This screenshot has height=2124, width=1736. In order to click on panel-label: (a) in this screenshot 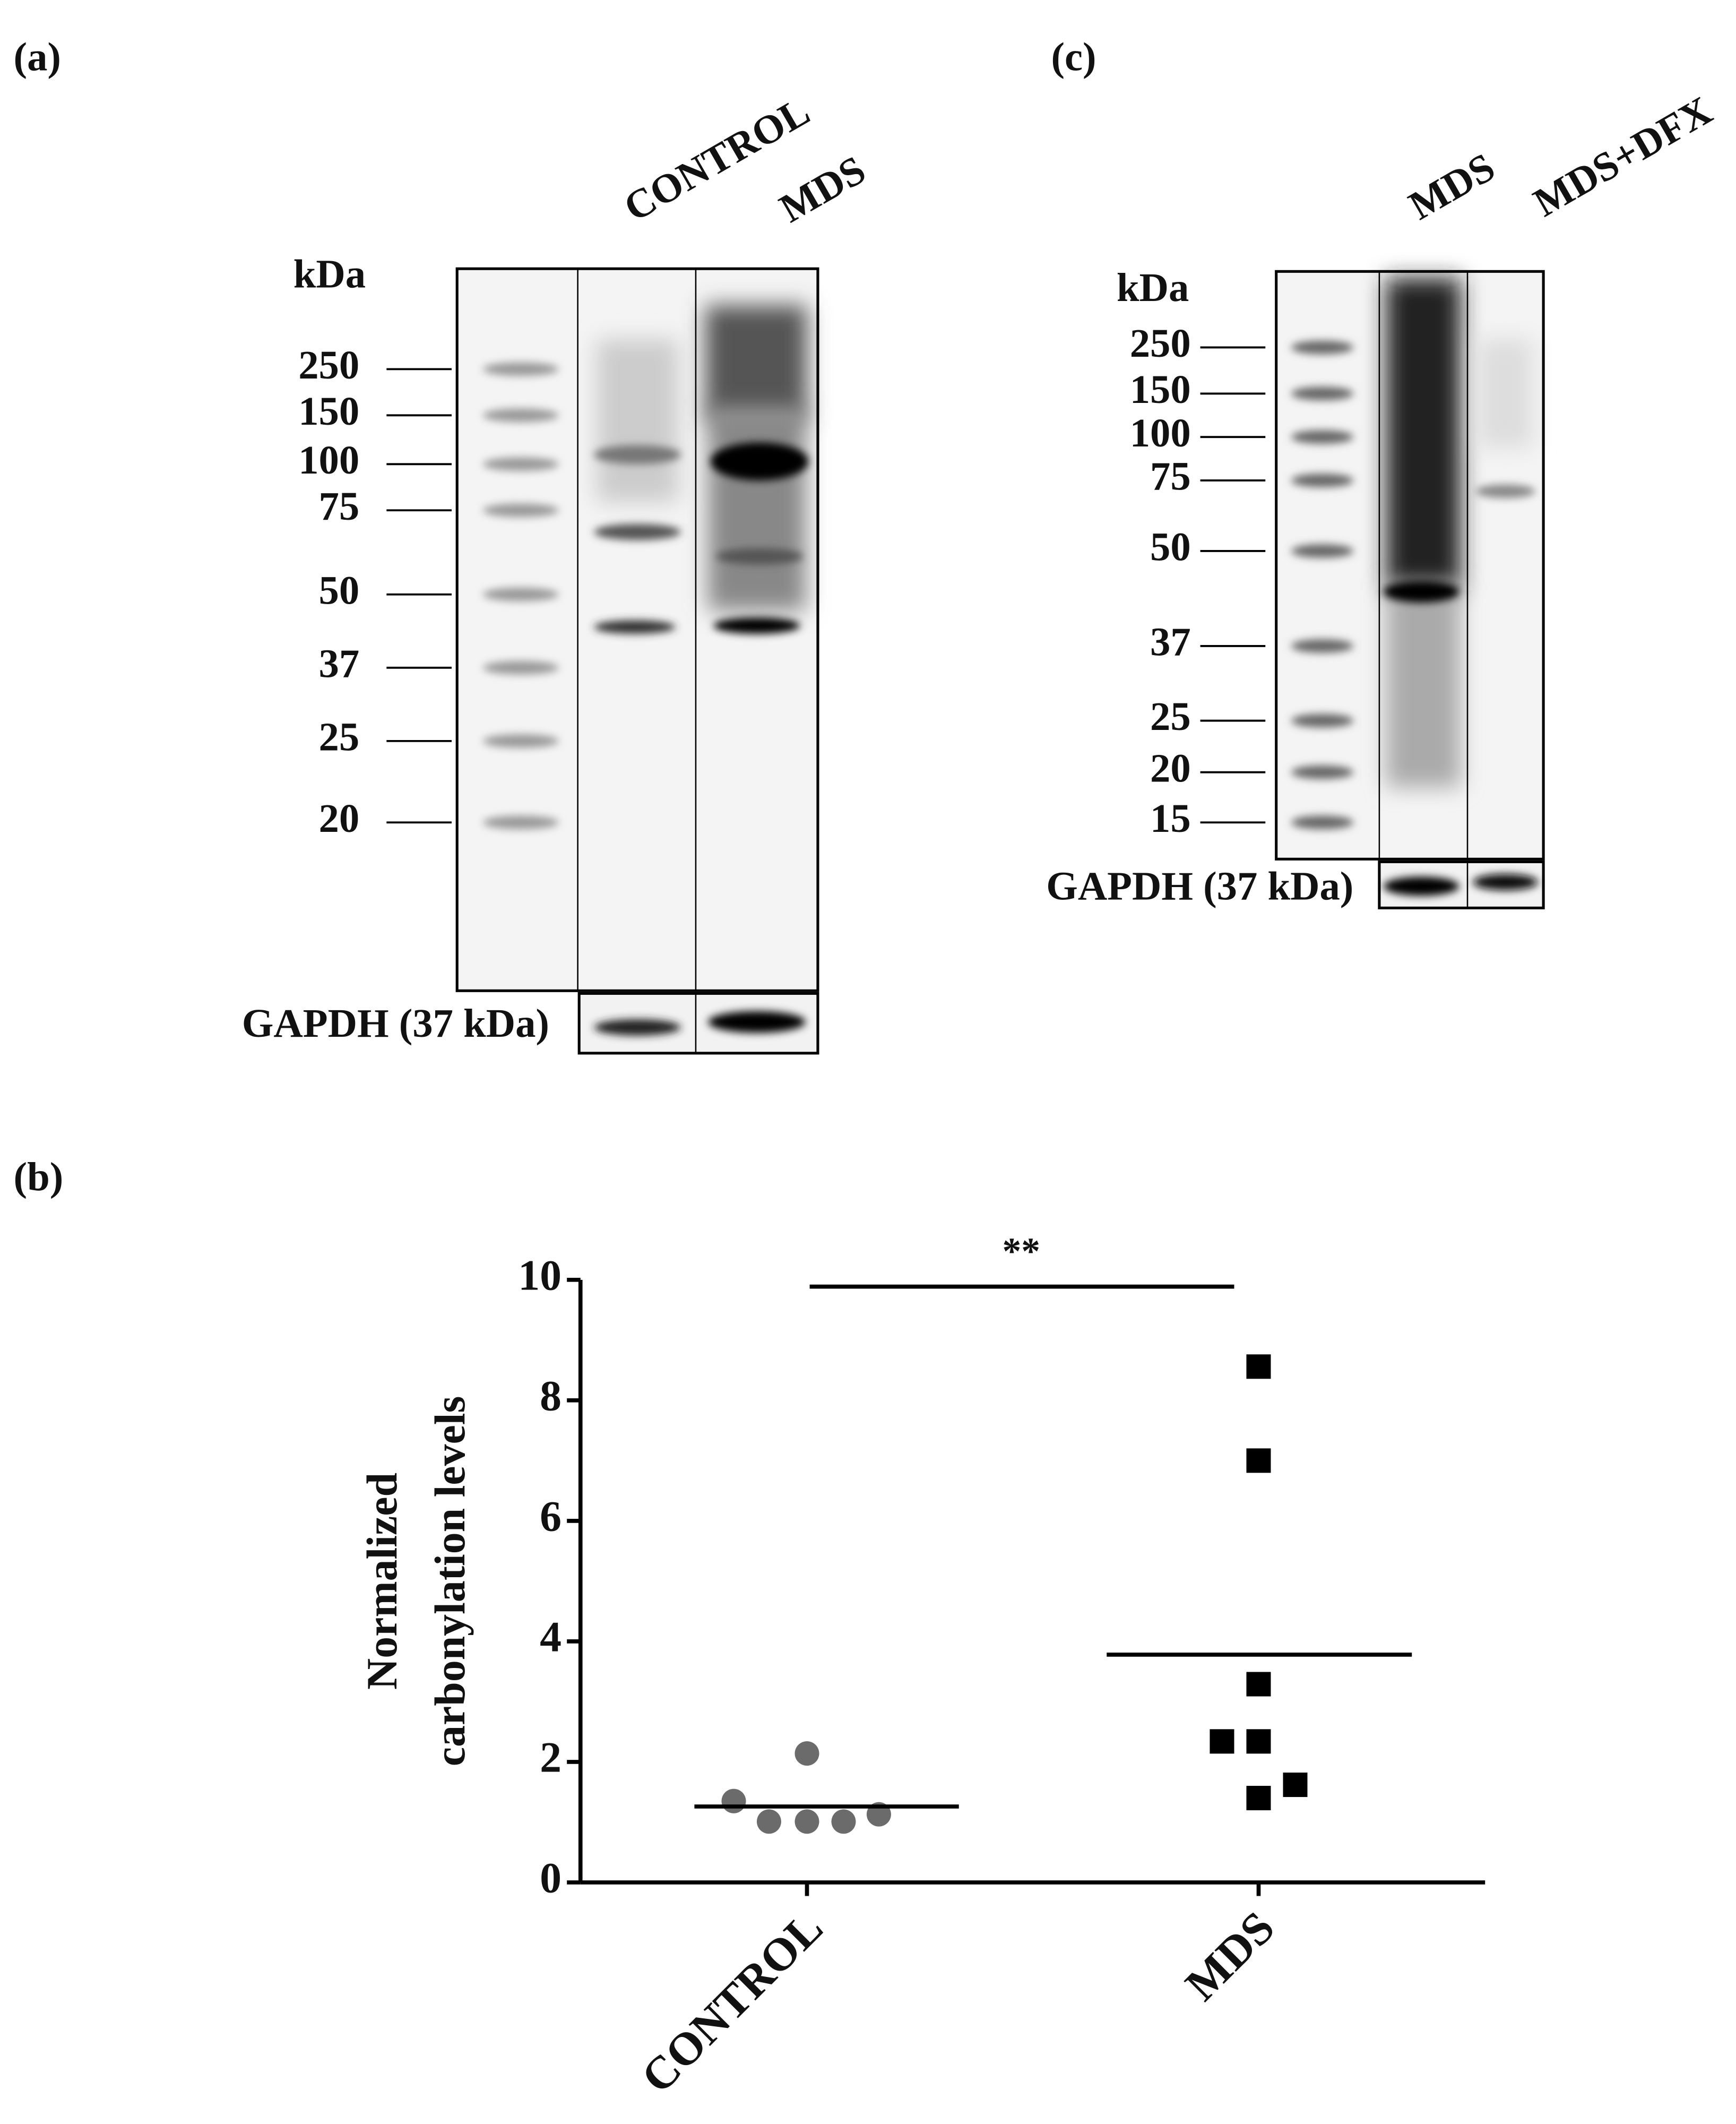, I will do `click(37, 57)`.